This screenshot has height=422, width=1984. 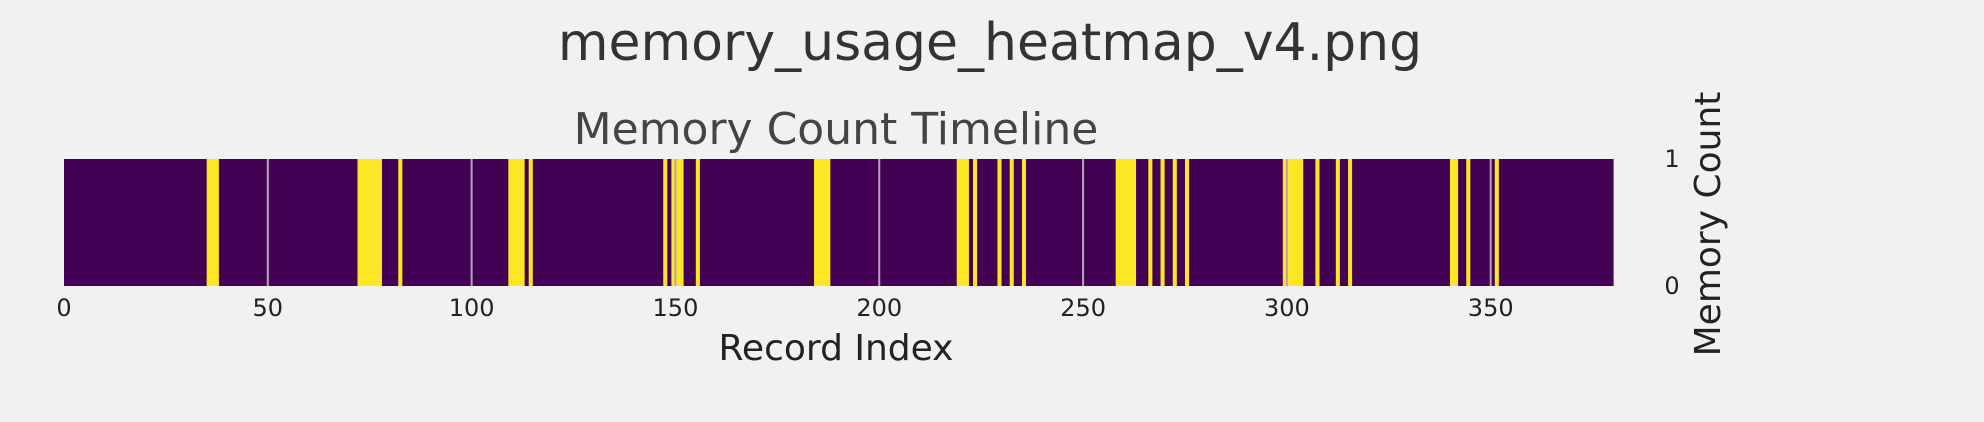 What do you see at coordinates (1671, 159) in the screenshot?
I see `colorbar-tick-label: 1` at bounding box center [1671, 159].